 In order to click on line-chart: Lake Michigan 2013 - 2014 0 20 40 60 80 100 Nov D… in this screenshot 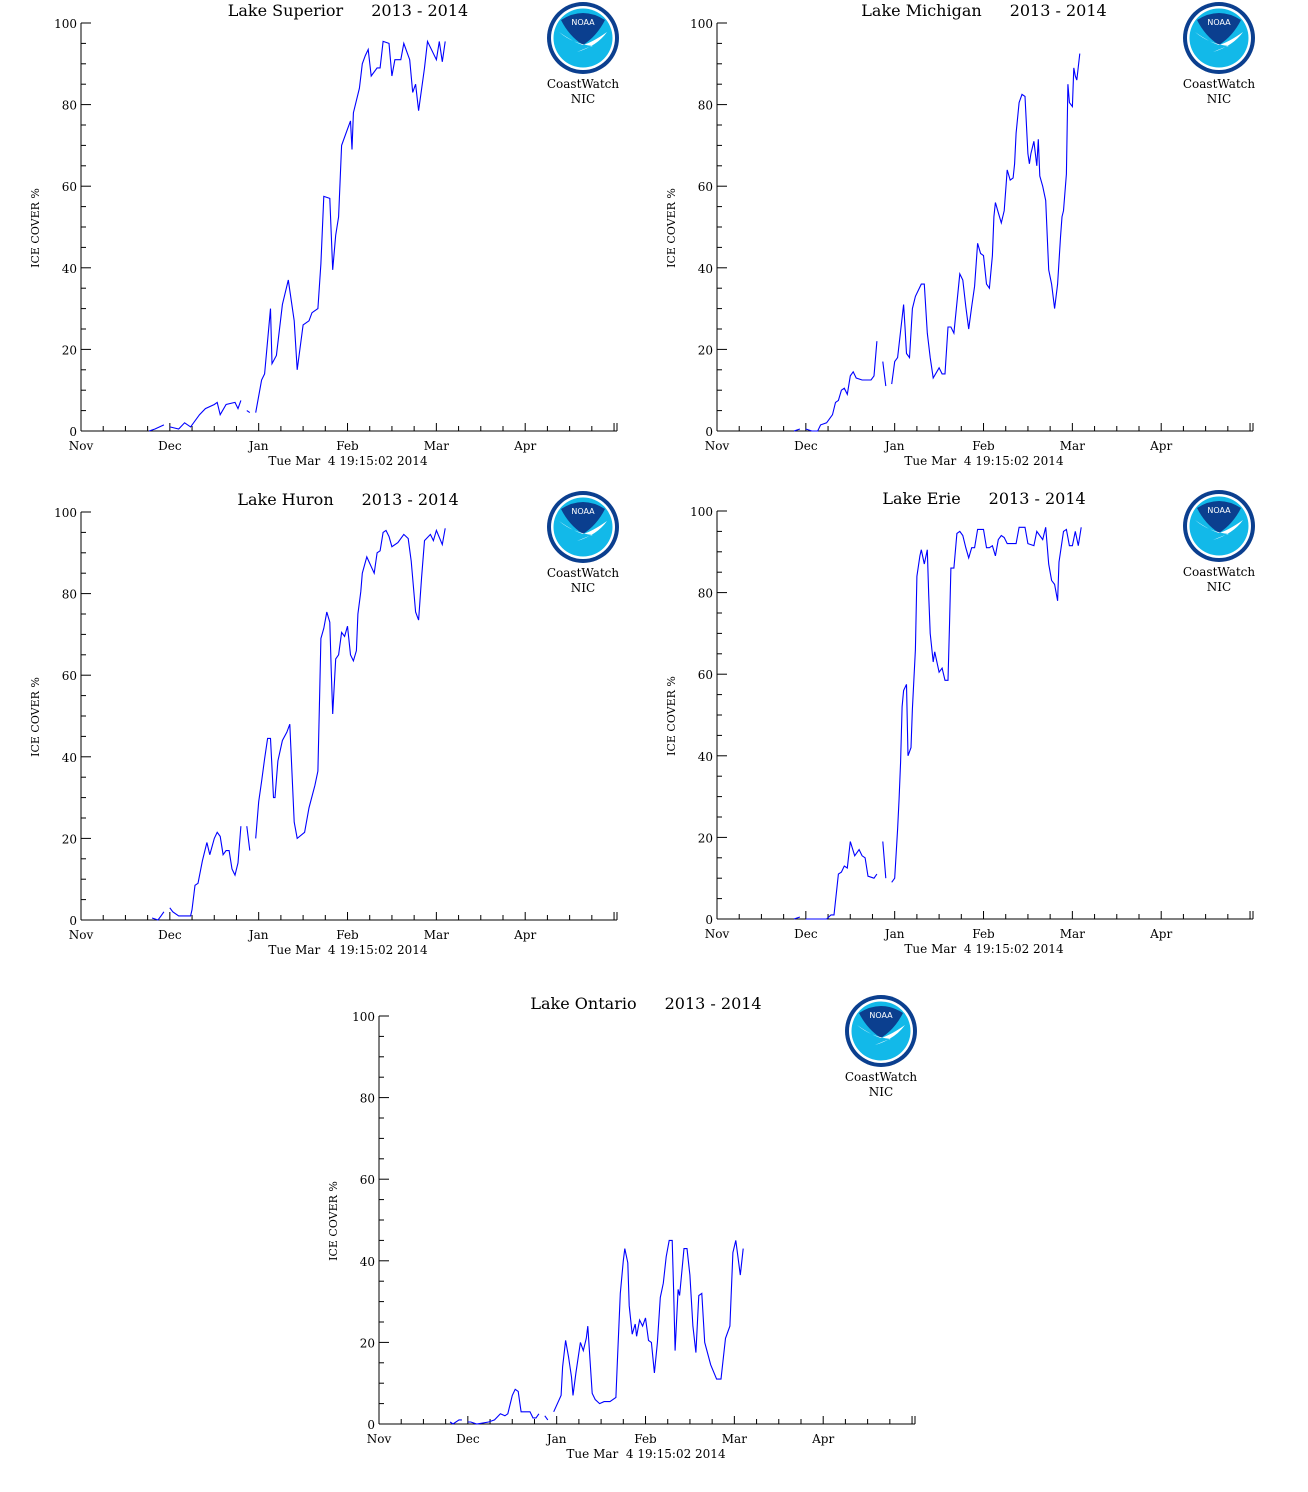, I will do `click(960, 234)`.